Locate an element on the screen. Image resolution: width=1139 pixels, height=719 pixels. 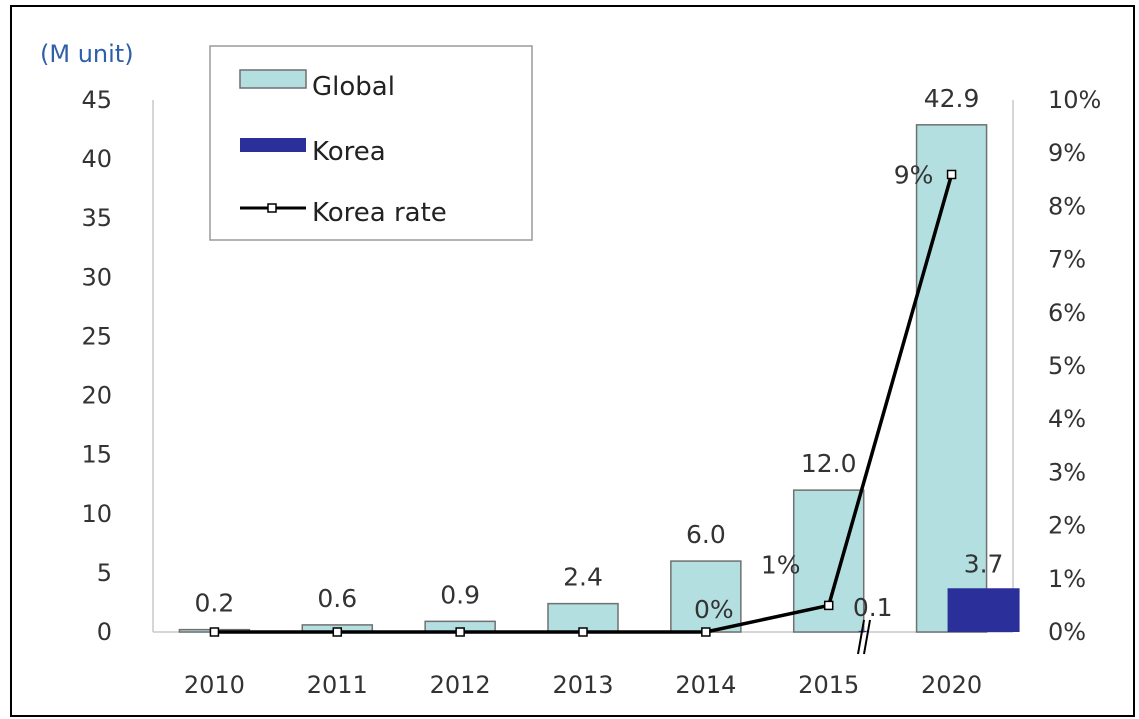
left-tick-label: 20 is located at coordinates (96, 396).